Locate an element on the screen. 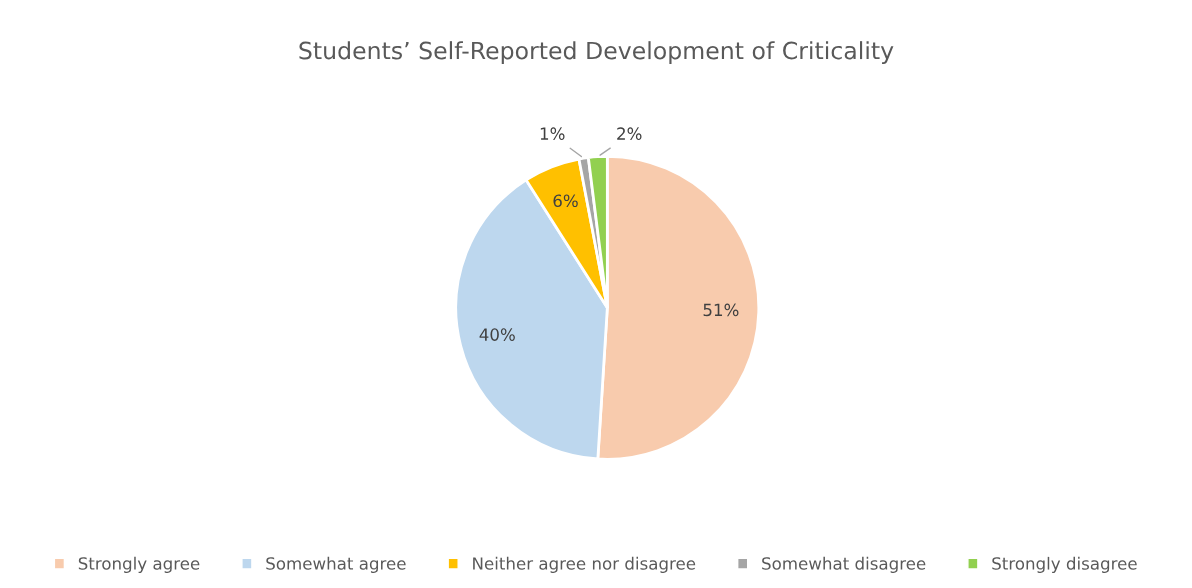  data-label: 2% is located at coordinates (629, 133).